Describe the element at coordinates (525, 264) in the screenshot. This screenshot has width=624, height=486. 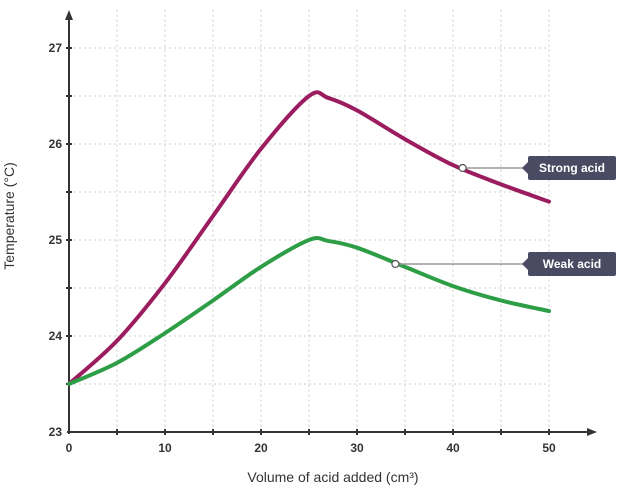
I see `weak-acid-callout-pointer` at that location.